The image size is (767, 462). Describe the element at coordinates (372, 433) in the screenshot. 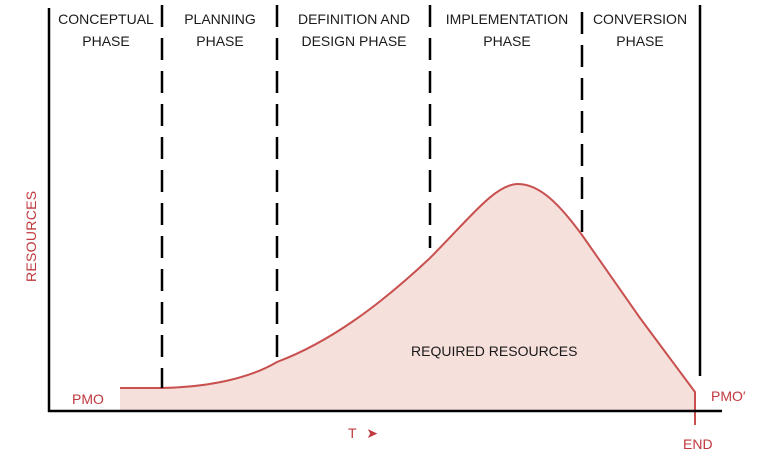

I see `arrow-right-icon: ➤` at that location.